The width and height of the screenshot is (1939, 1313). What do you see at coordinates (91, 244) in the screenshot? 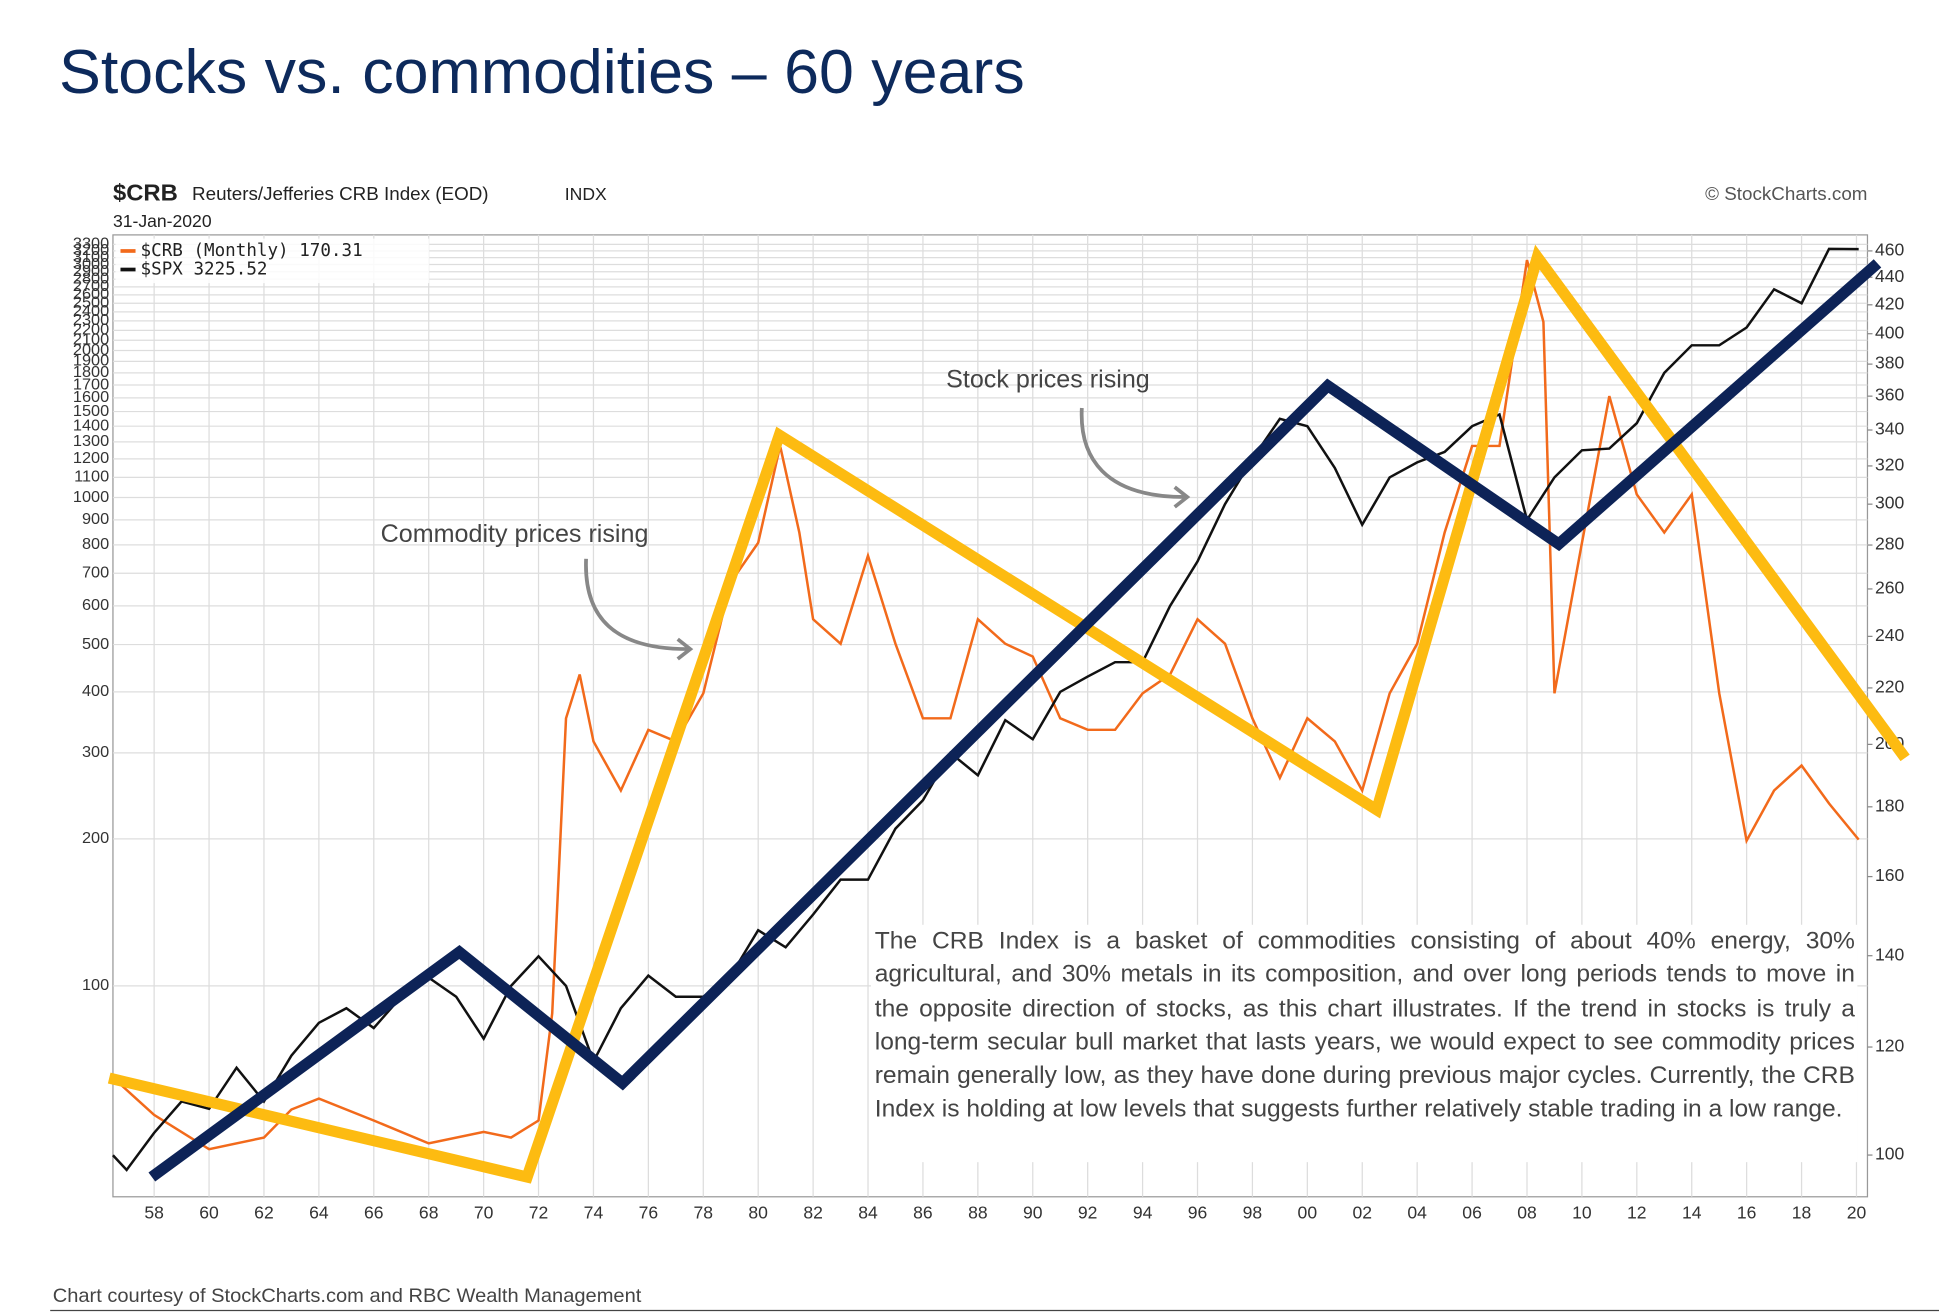
I see `y-tick-label: 3300` at bounding box center [91, 244].